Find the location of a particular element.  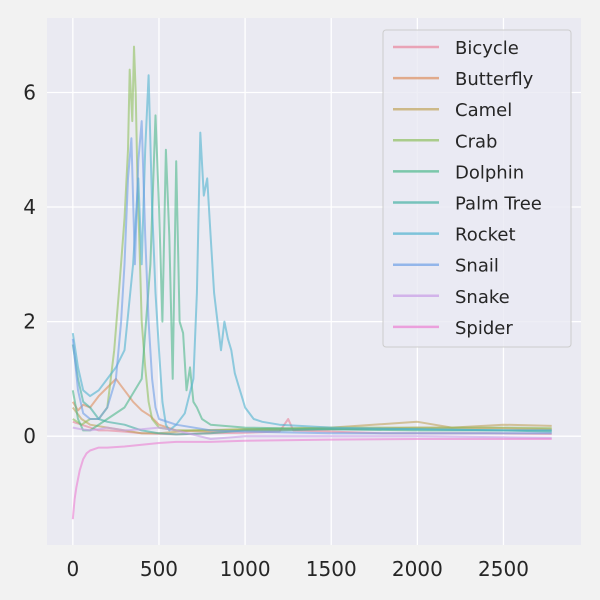

legend-label: Snail is located at coordinates (477, 266).